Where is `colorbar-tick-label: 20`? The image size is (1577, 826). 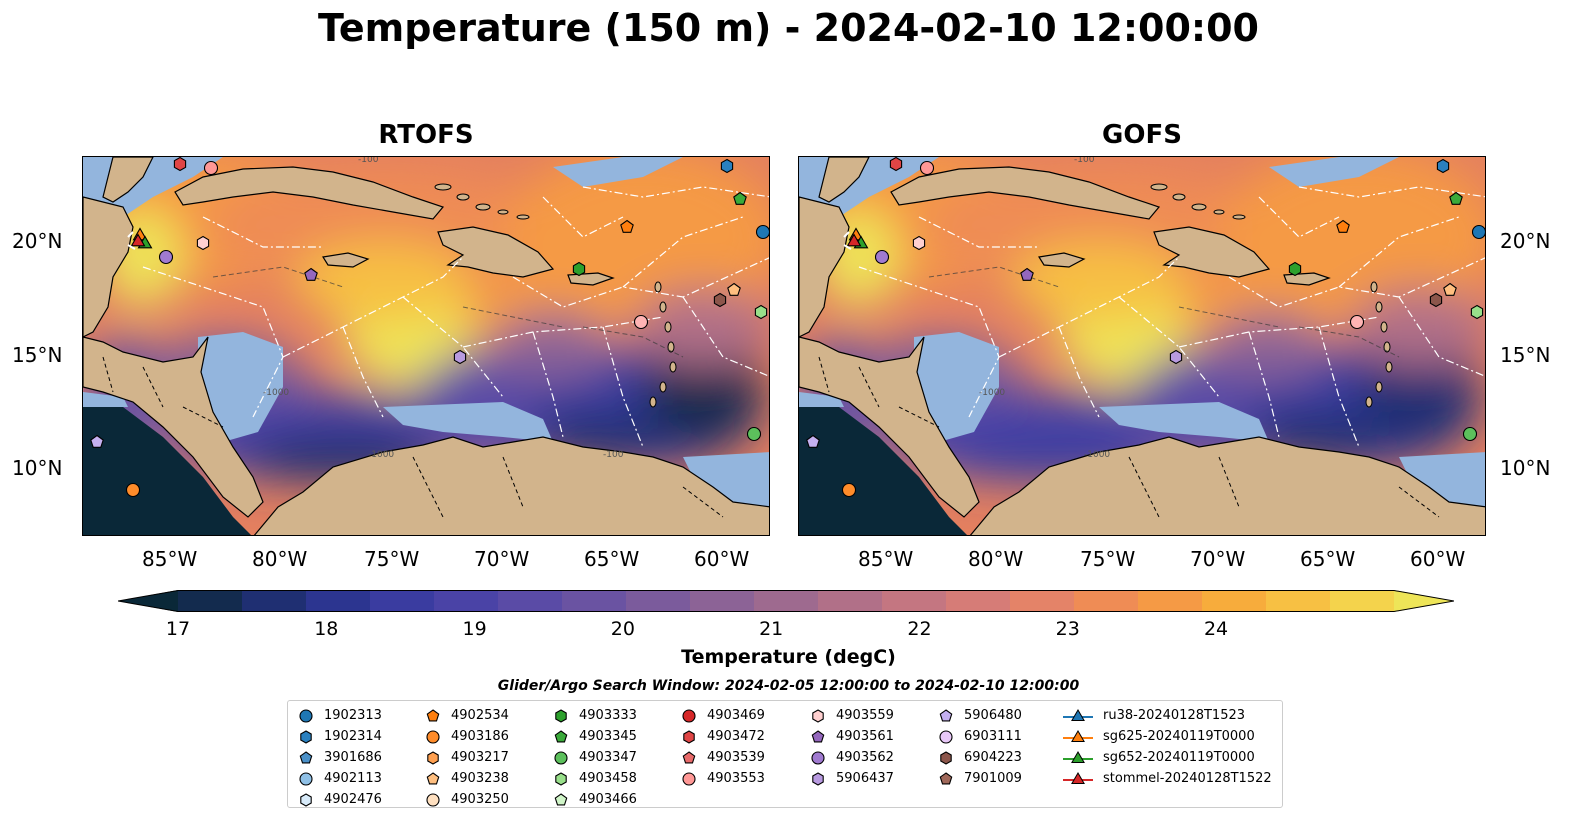
colorbar-tick-label: 20 is located at coordinates (622, 629).